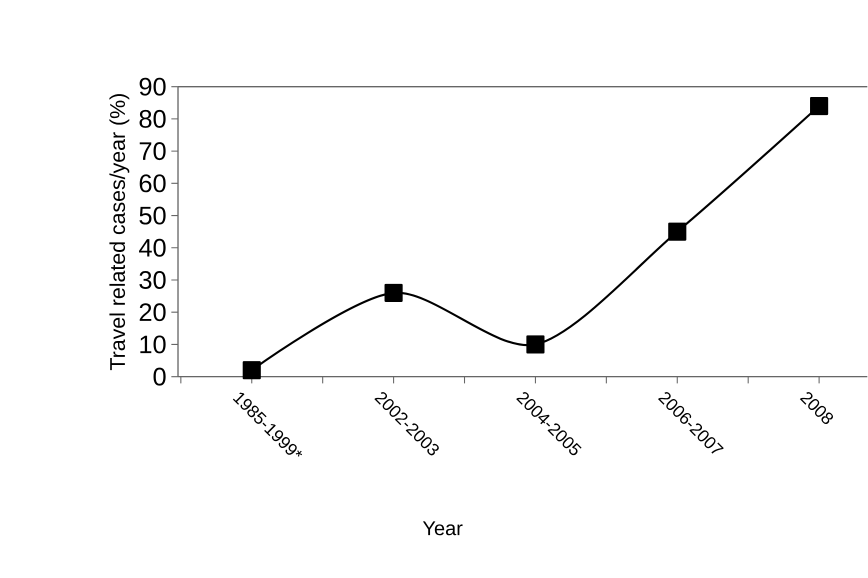  What do you see at coordinates (160, 377) in the screenshot?
I see `y-tick-label: 0` at bounding box center [160, 377].